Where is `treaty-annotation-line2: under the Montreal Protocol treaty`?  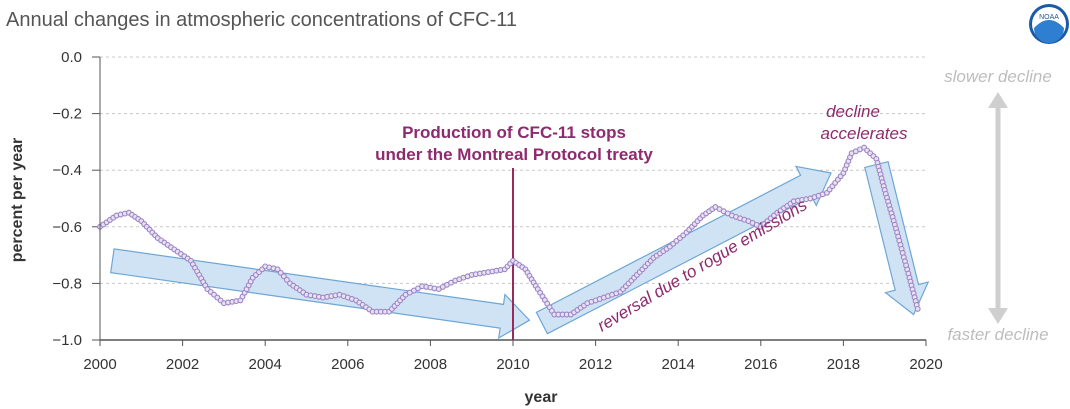
treaty-annotation-line2: under the Montreal Protocol treaty is located at coordinates (514, 154).